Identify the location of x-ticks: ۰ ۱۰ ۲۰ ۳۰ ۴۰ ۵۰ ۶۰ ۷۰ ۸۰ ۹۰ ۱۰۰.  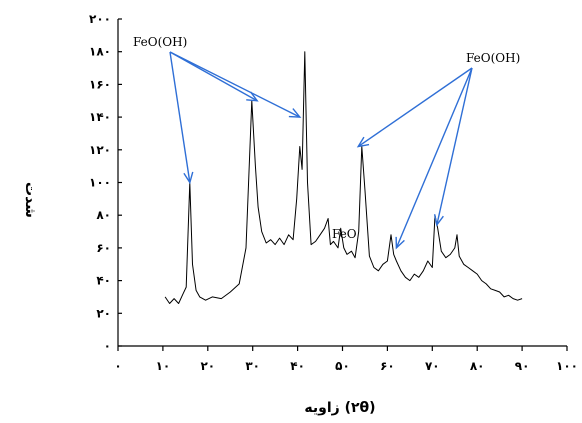
(346, 359).